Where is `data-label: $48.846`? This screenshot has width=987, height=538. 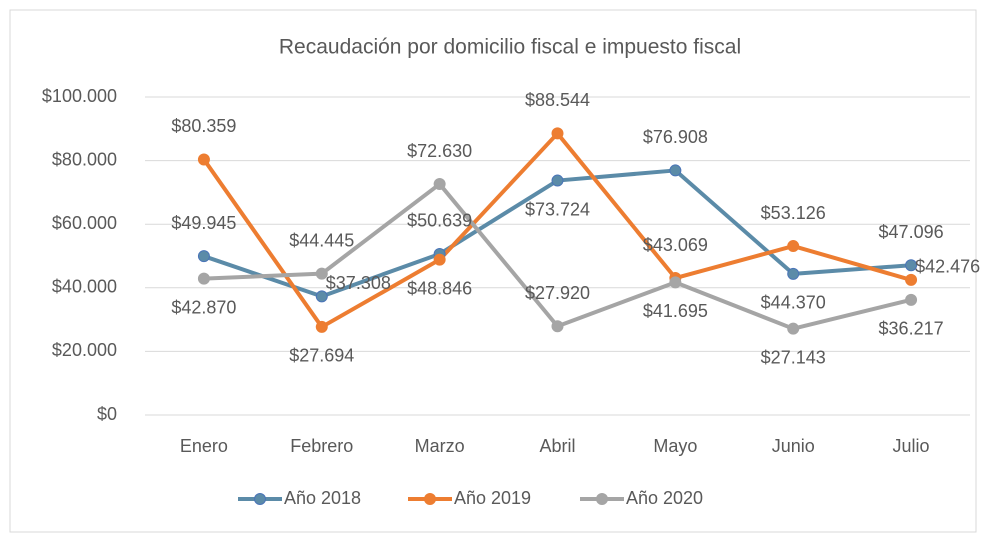
data-label: $48.846 is located at coordinates (439, 288).